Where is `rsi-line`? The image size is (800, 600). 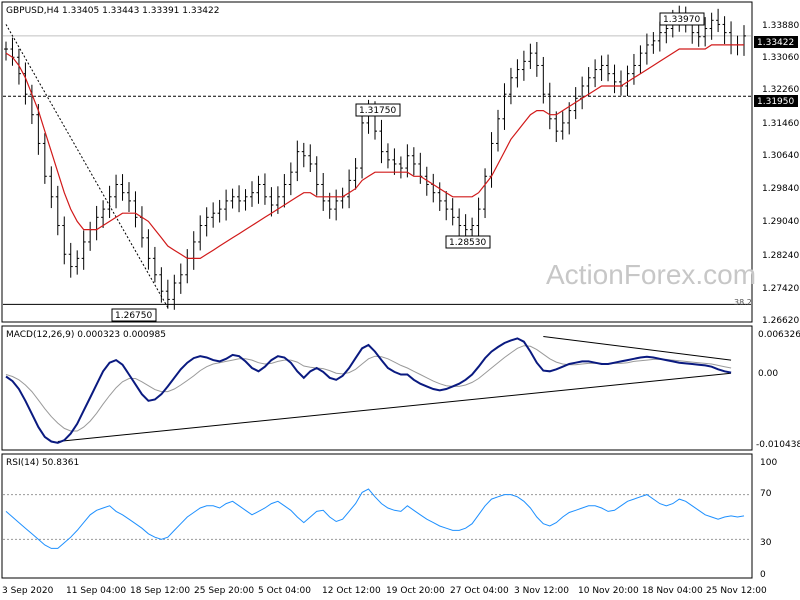 rsi-line is located at coordinates (375, 518).